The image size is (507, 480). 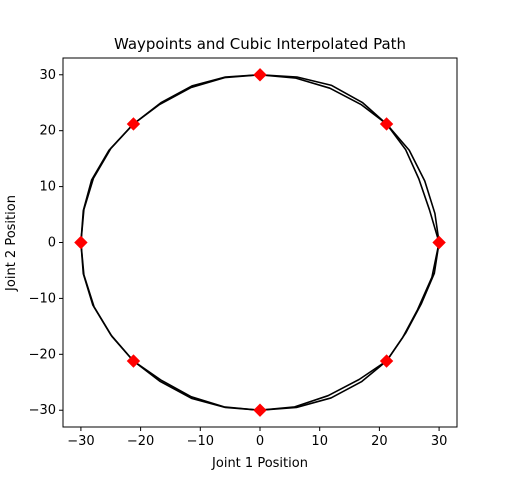 What do you see at coordinates (11, 243) in the screenshot?
I see `y-axis-label: Joint 2 Position` at bounding box center [11, 243].